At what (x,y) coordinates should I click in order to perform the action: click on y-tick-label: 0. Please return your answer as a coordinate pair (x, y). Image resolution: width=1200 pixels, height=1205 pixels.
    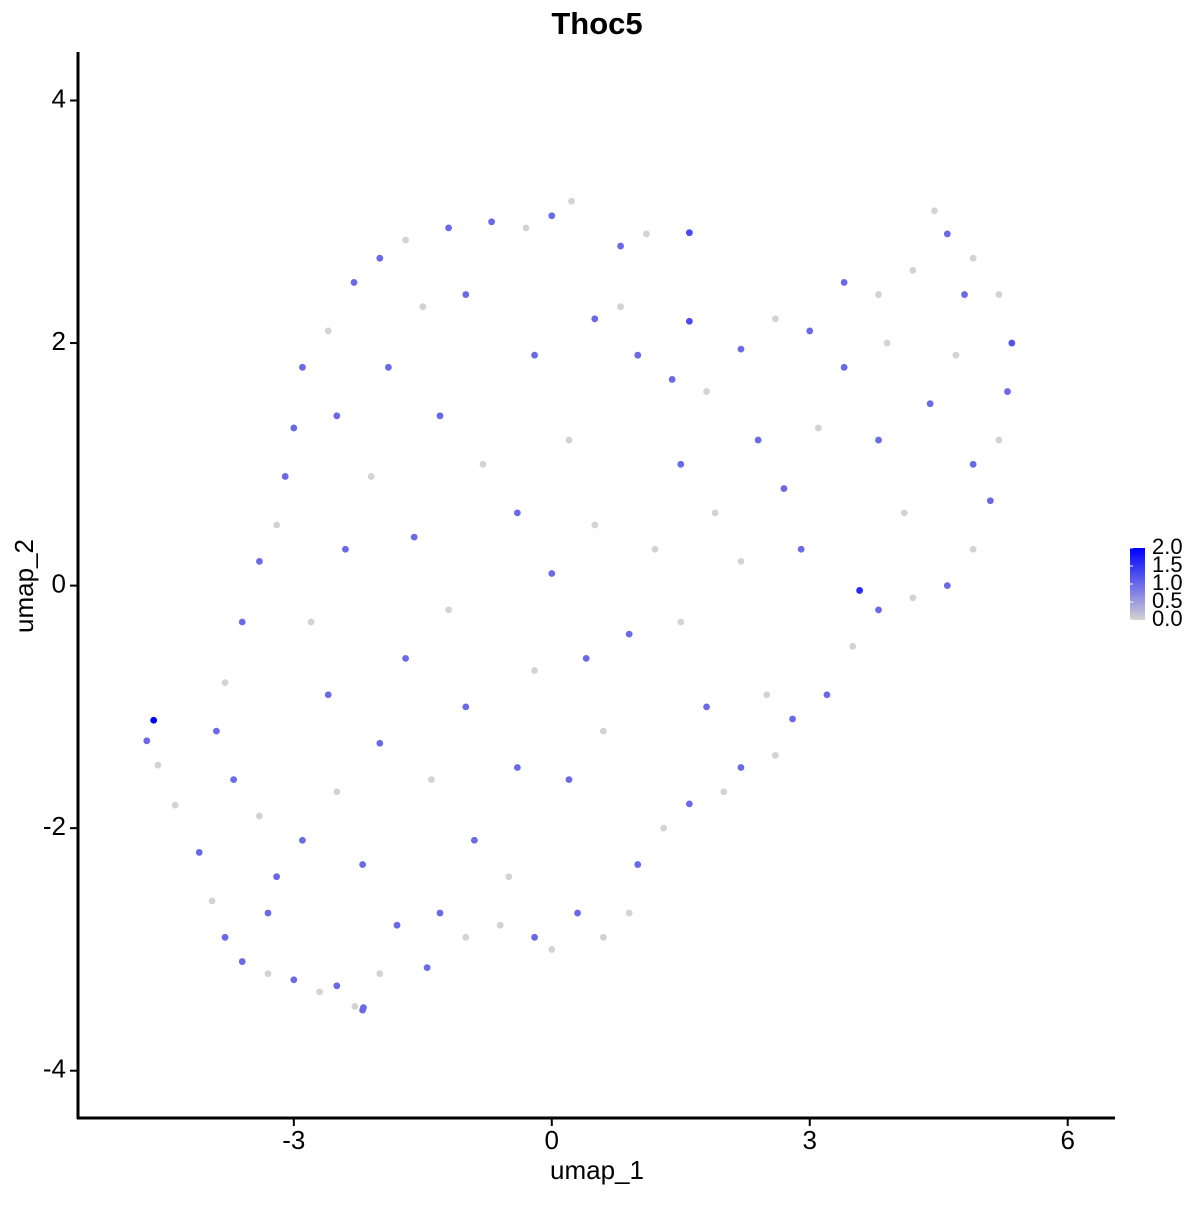
    Looking at the image, I should click on (59, 583).